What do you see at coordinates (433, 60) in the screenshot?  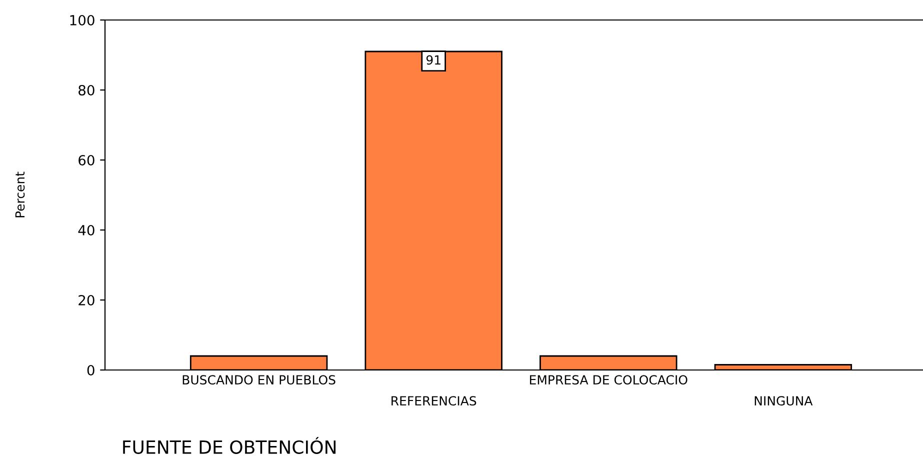 I see `data-label: 91` at bounding box center [433, 60].